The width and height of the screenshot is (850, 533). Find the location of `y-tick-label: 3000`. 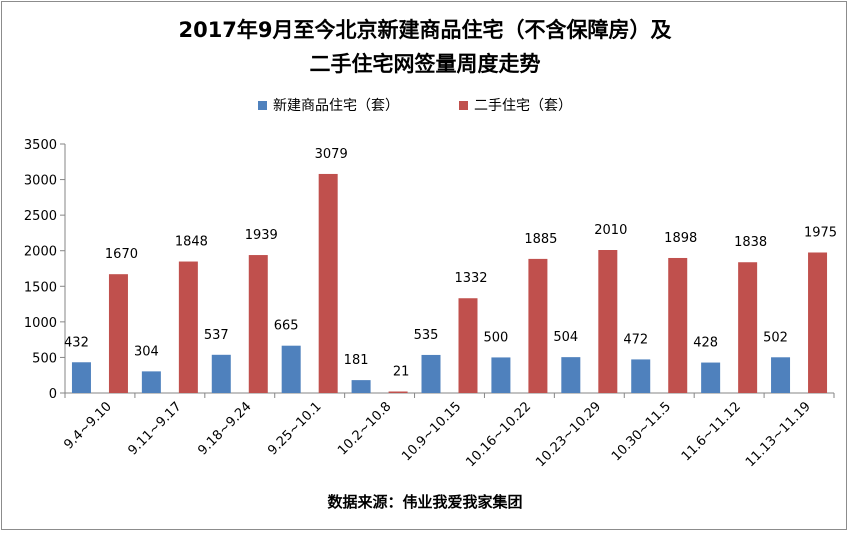

y-tick-label: 3000 is located at coordinates (40, 181).